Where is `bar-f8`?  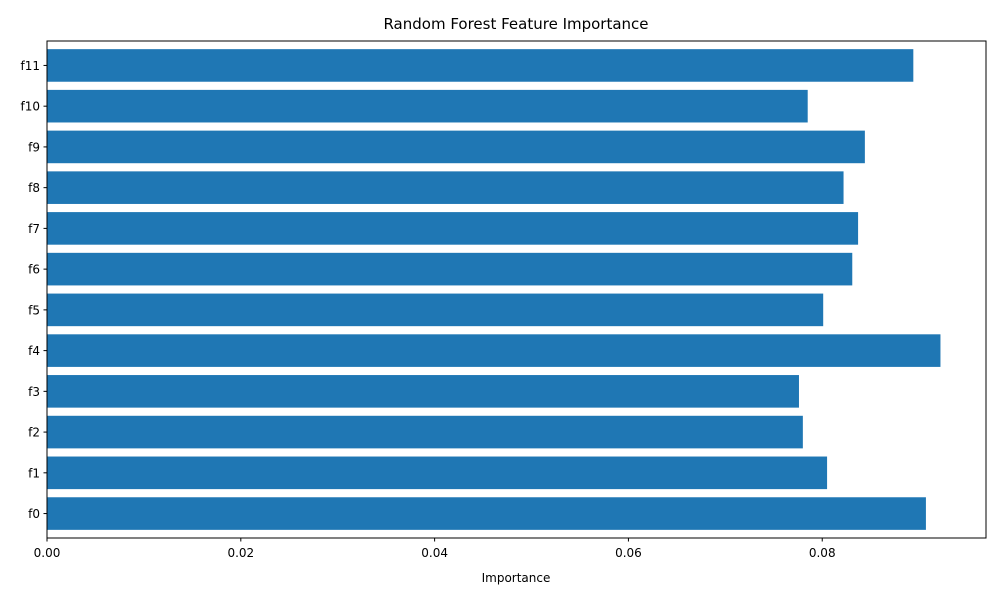 bar-f8 is located at coordinates (445, 187).